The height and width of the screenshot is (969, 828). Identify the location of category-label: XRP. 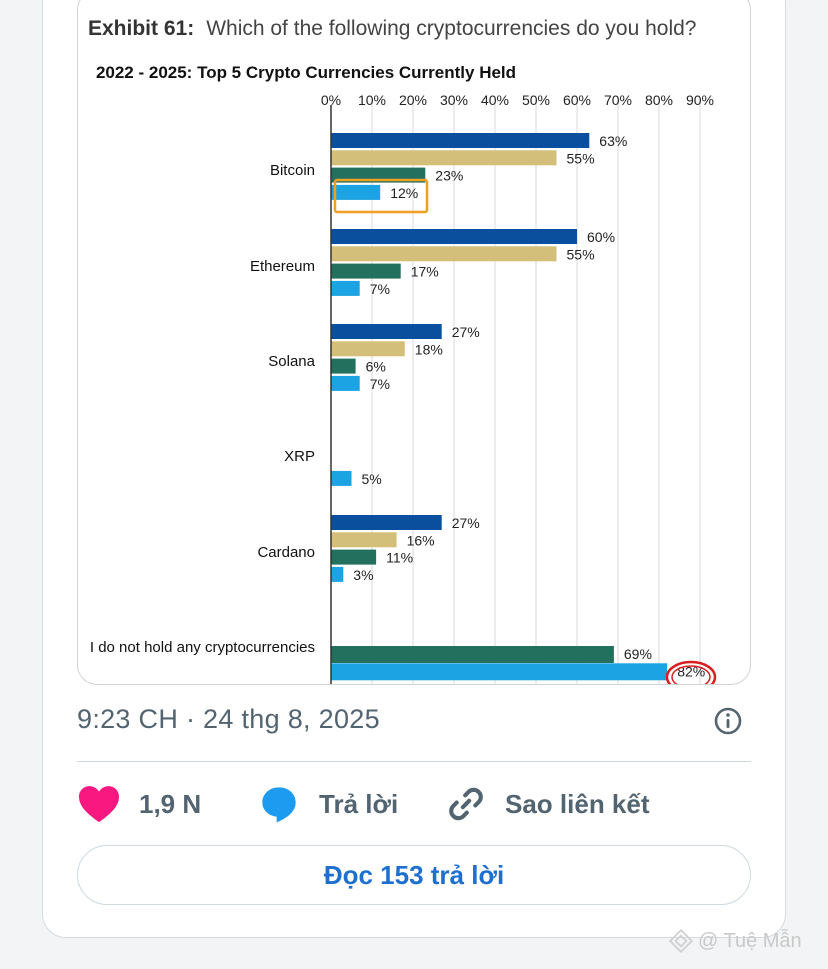
(299, 456).